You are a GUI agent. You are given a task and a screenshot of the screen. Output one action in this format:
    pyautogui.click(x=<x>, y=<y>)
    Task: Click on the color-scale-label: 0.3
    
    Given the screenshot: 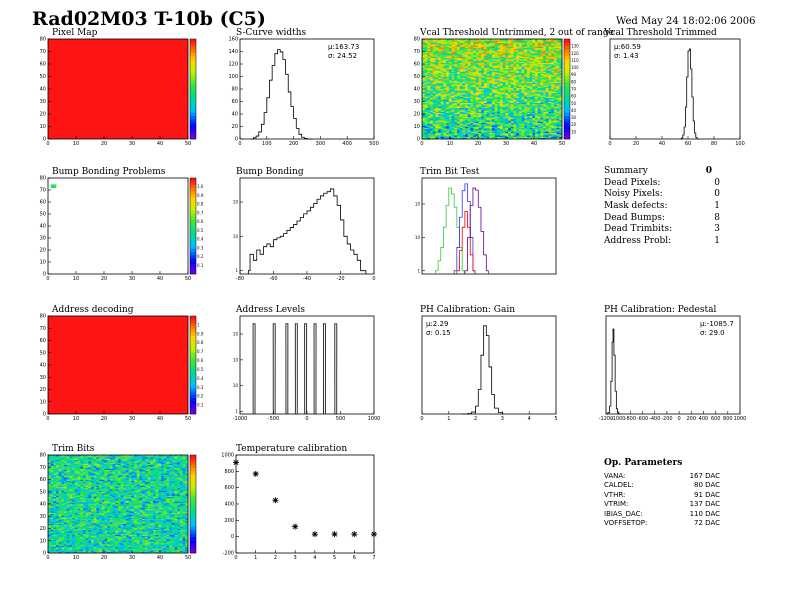 What is the action you would take?
    pyautogui.click(x=200, y=247)
    